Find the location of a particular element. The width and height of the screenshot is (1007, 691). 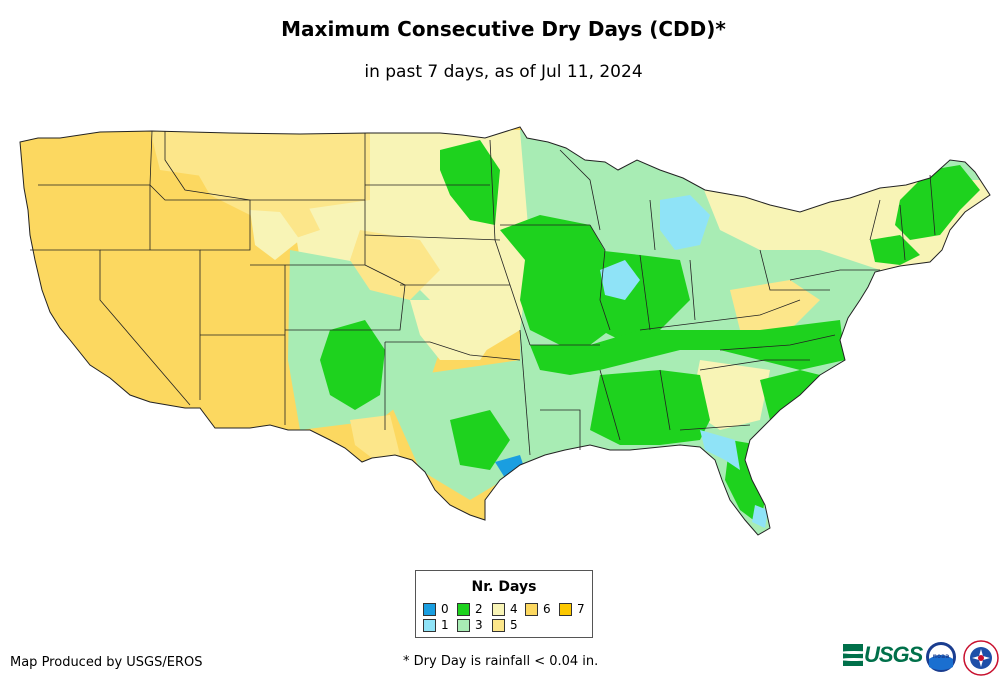

legend-title: Nr. Days is located at coordinates (504, 587).